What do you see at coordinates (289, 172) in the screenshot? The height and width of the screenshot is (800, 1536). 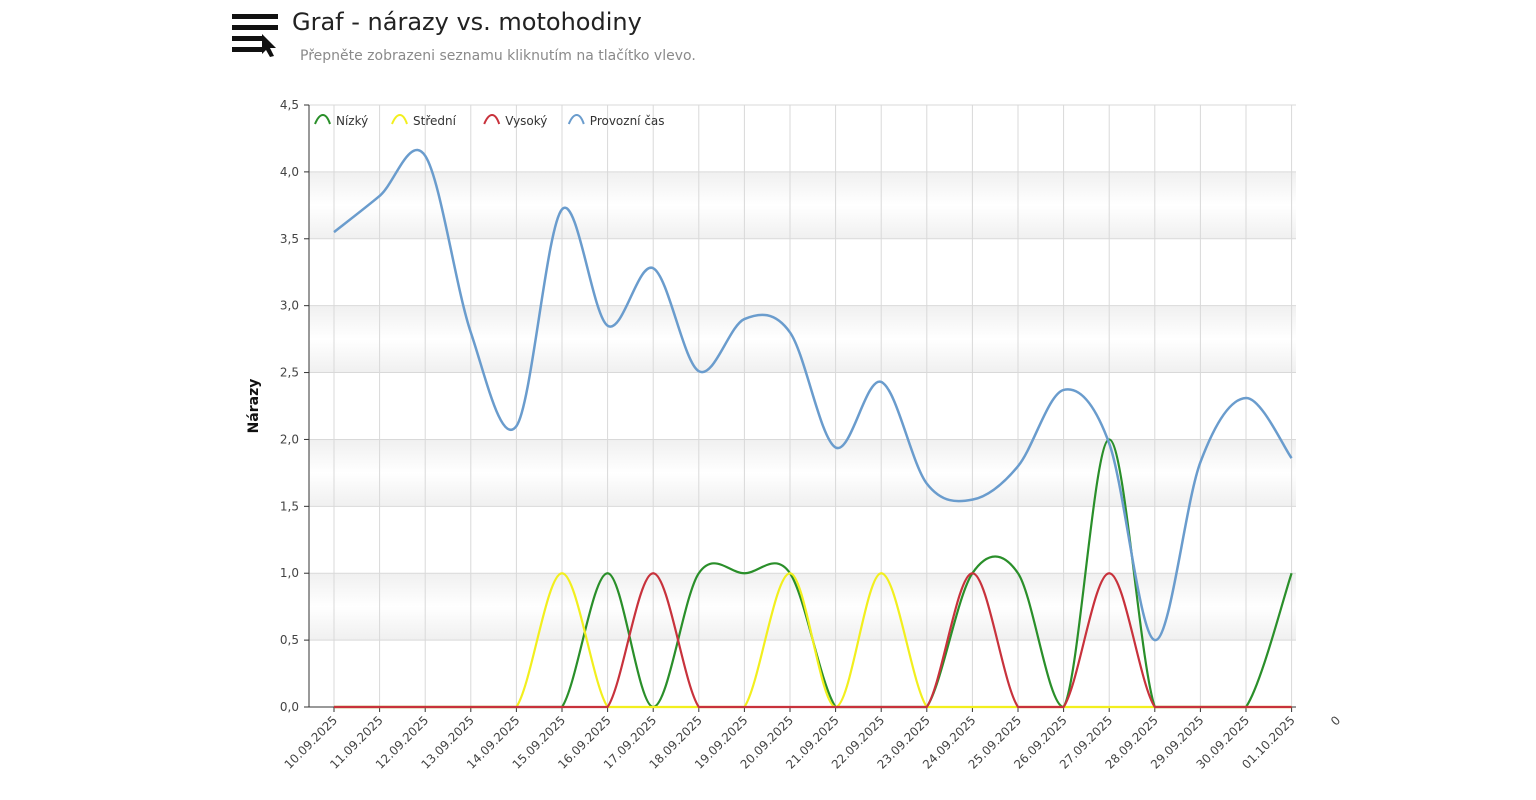 I see `y-tick-label: 4,0` at bounding box center [289, 172].